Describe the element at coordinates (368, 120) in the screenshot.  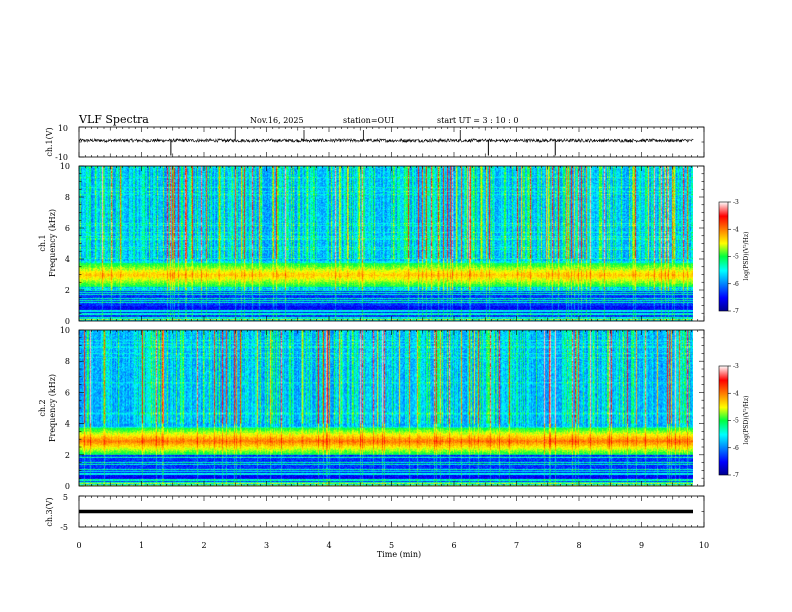
I see `station-label: station=OUI` at that location.